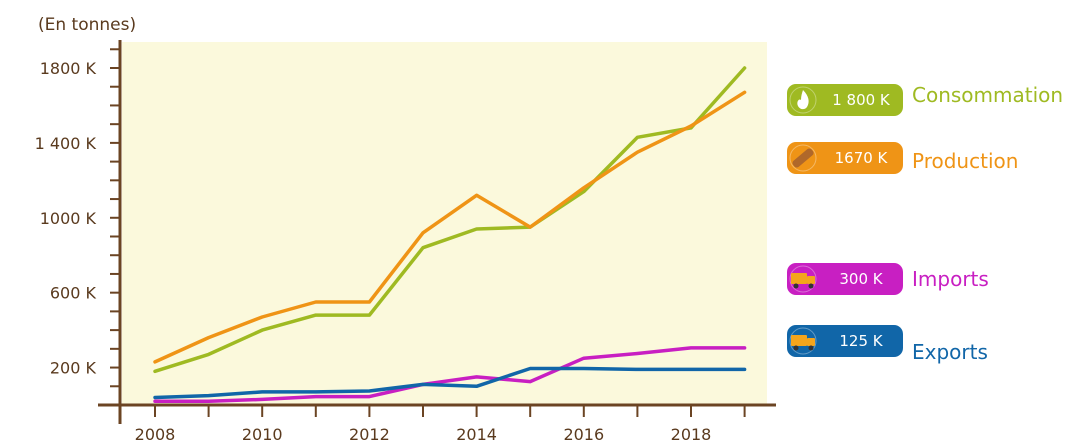 This screenshot has width=1084, height=443. I want to click on legend-value: 125 K, so click(861, 341).